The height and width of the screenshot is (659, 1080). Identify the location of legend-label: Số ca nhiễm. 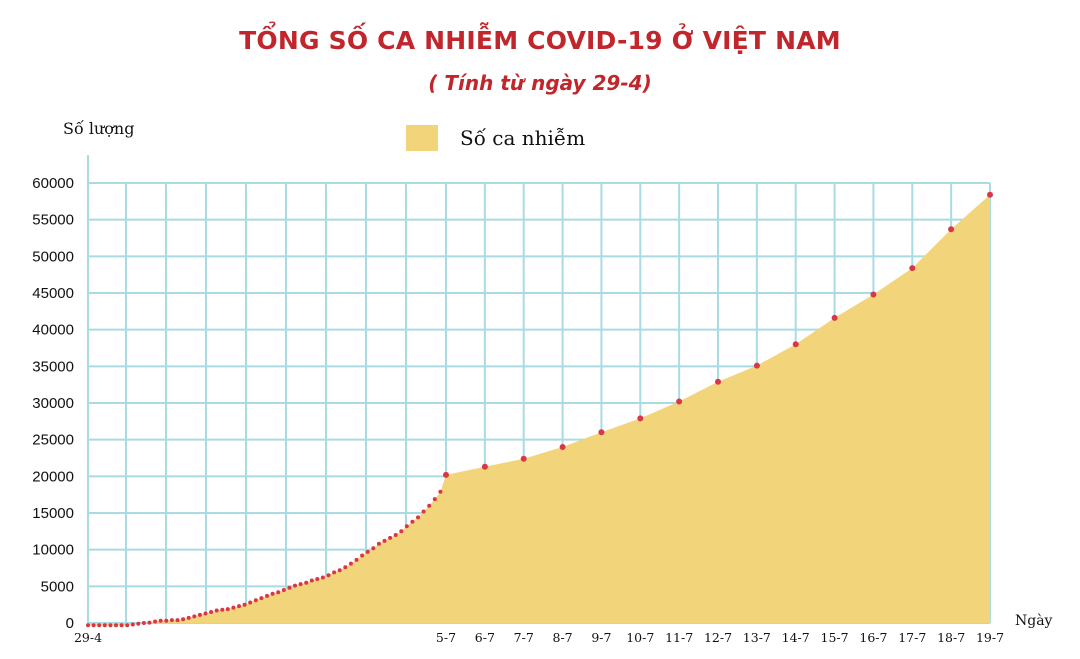
(523, 138).